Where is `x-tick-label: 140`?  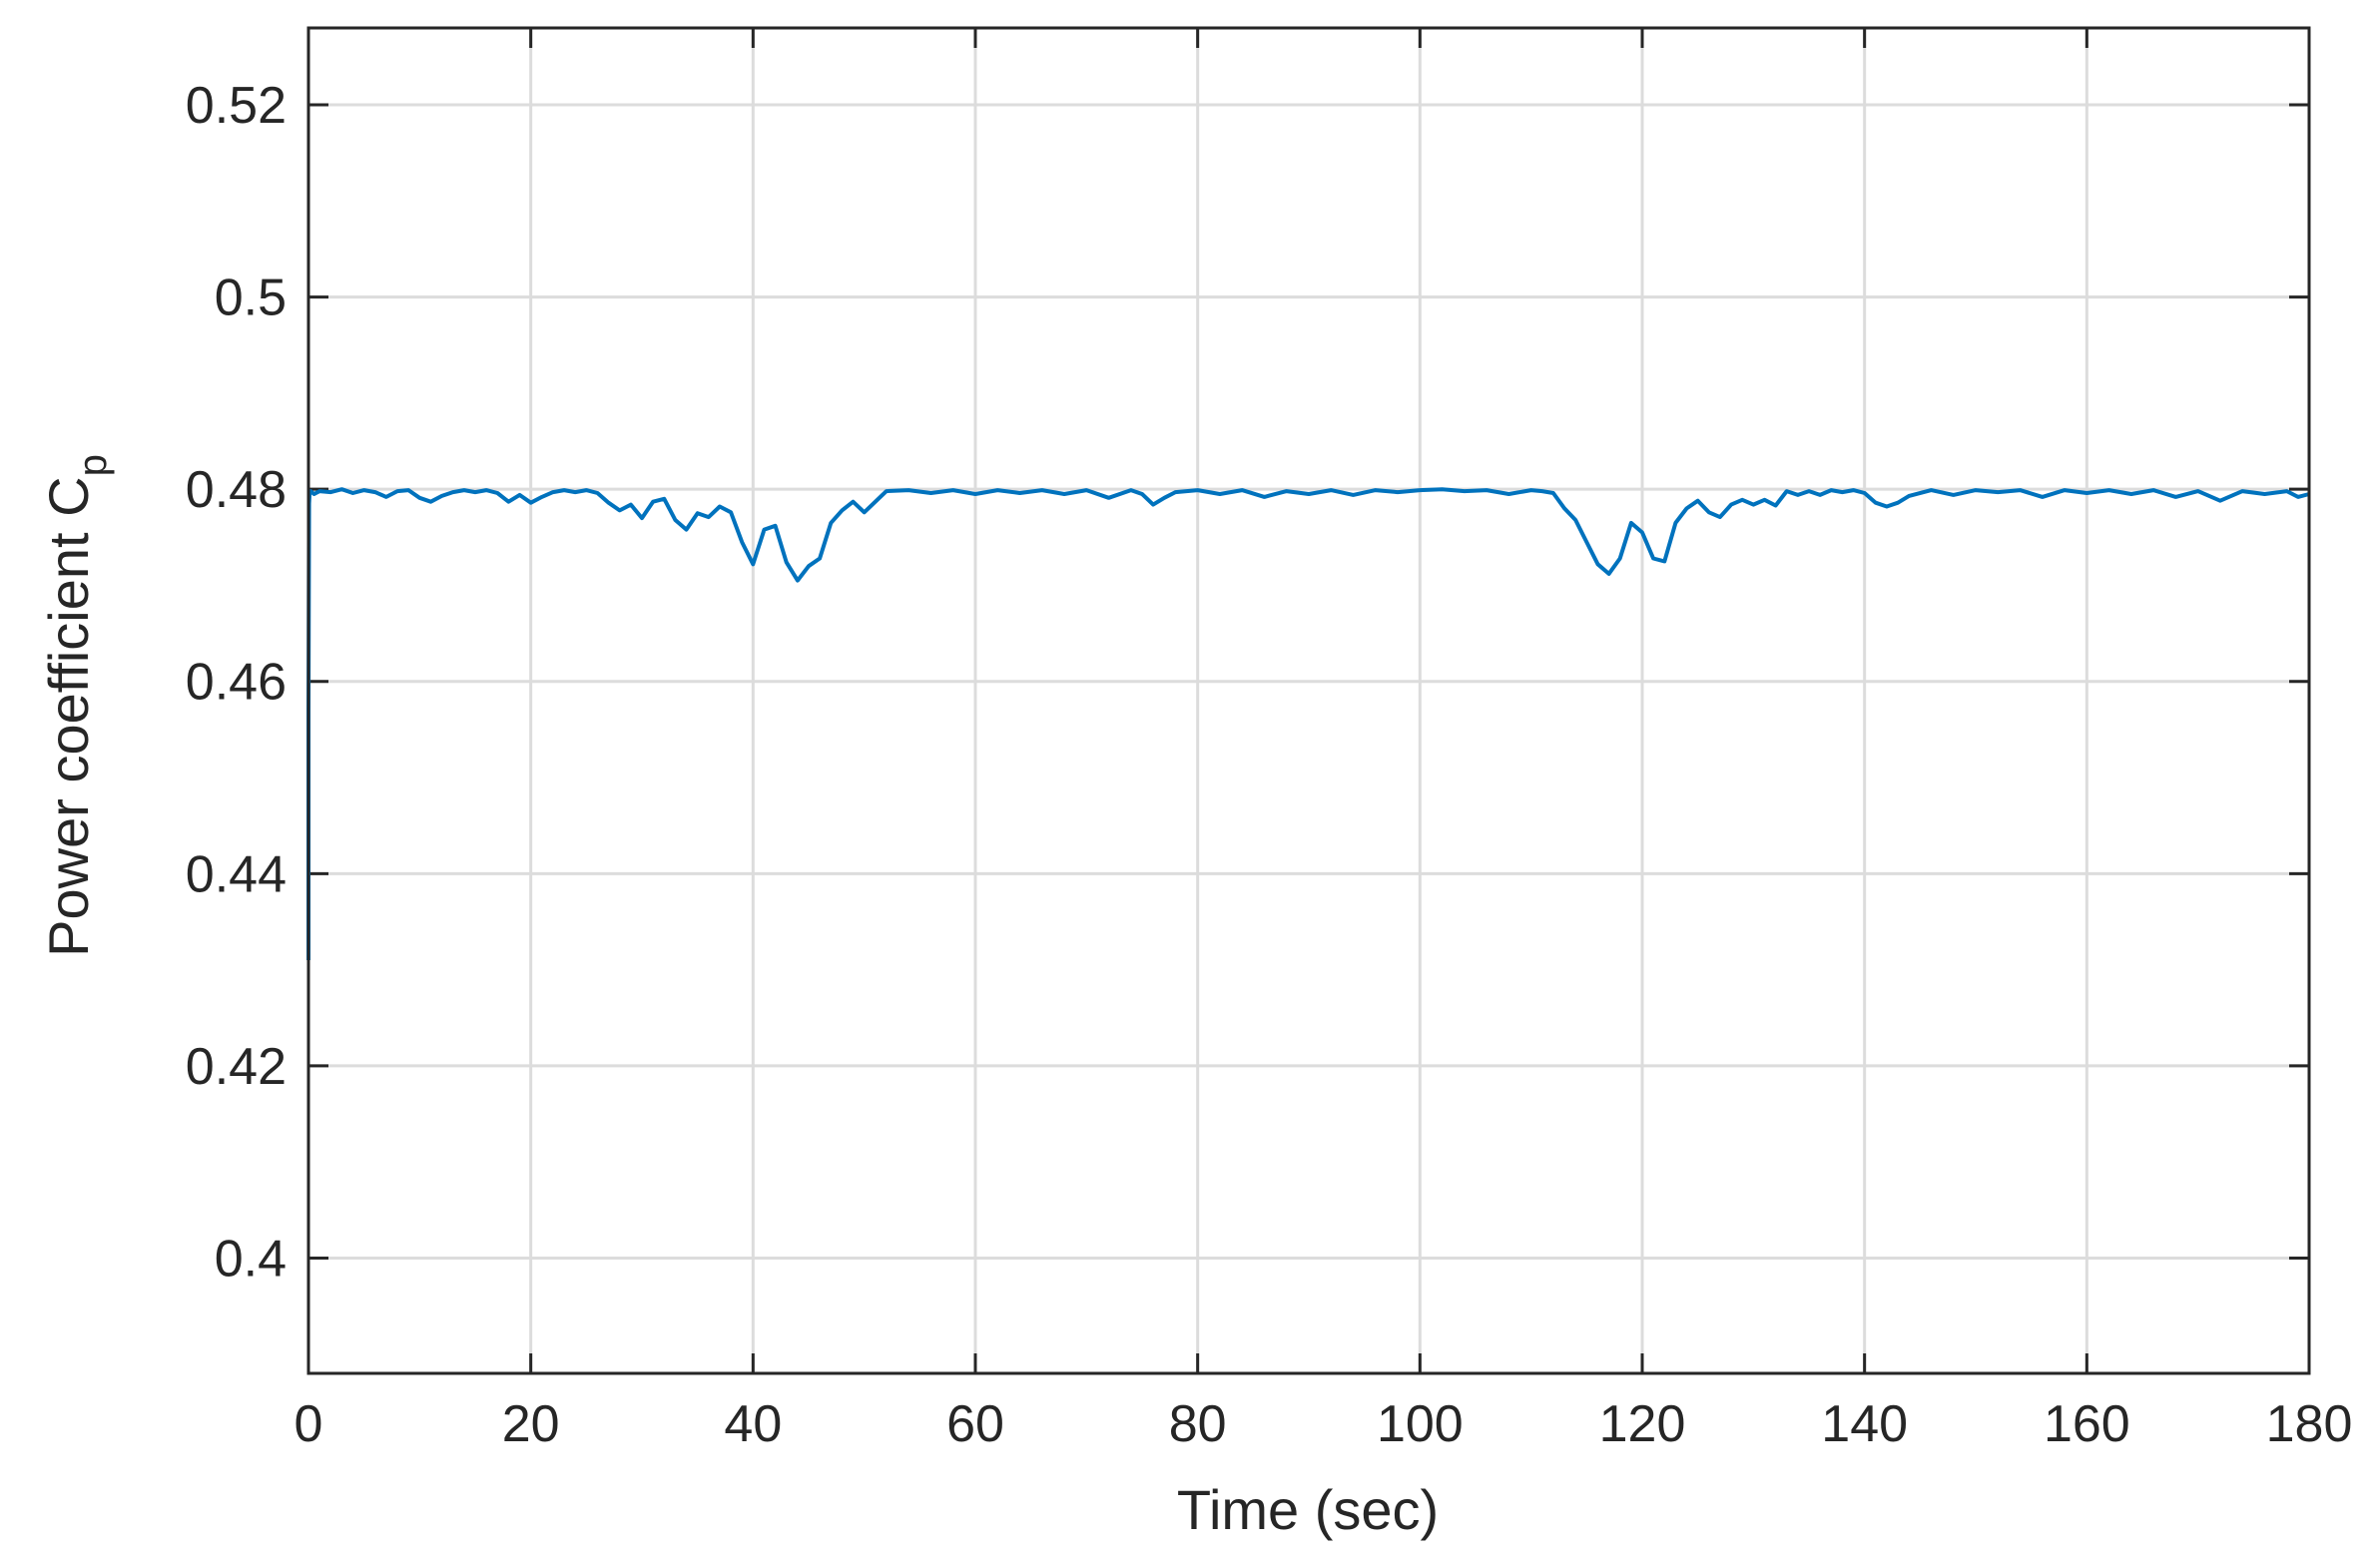
x-tick-label: 140 is located at coordinates (1864, 1424).